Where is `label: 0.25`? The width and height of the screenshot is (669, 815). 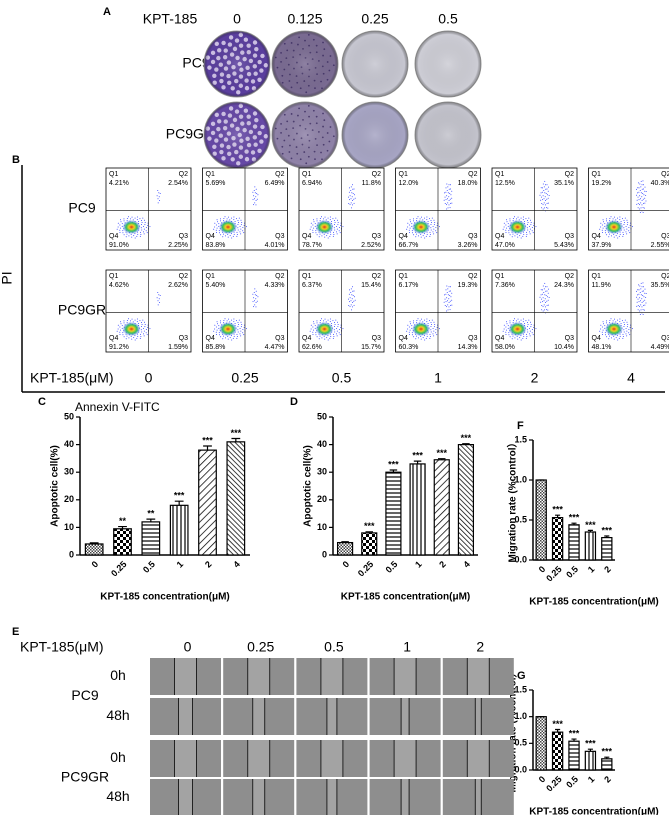 label: 0.25 is located at coordinates (118, 568).